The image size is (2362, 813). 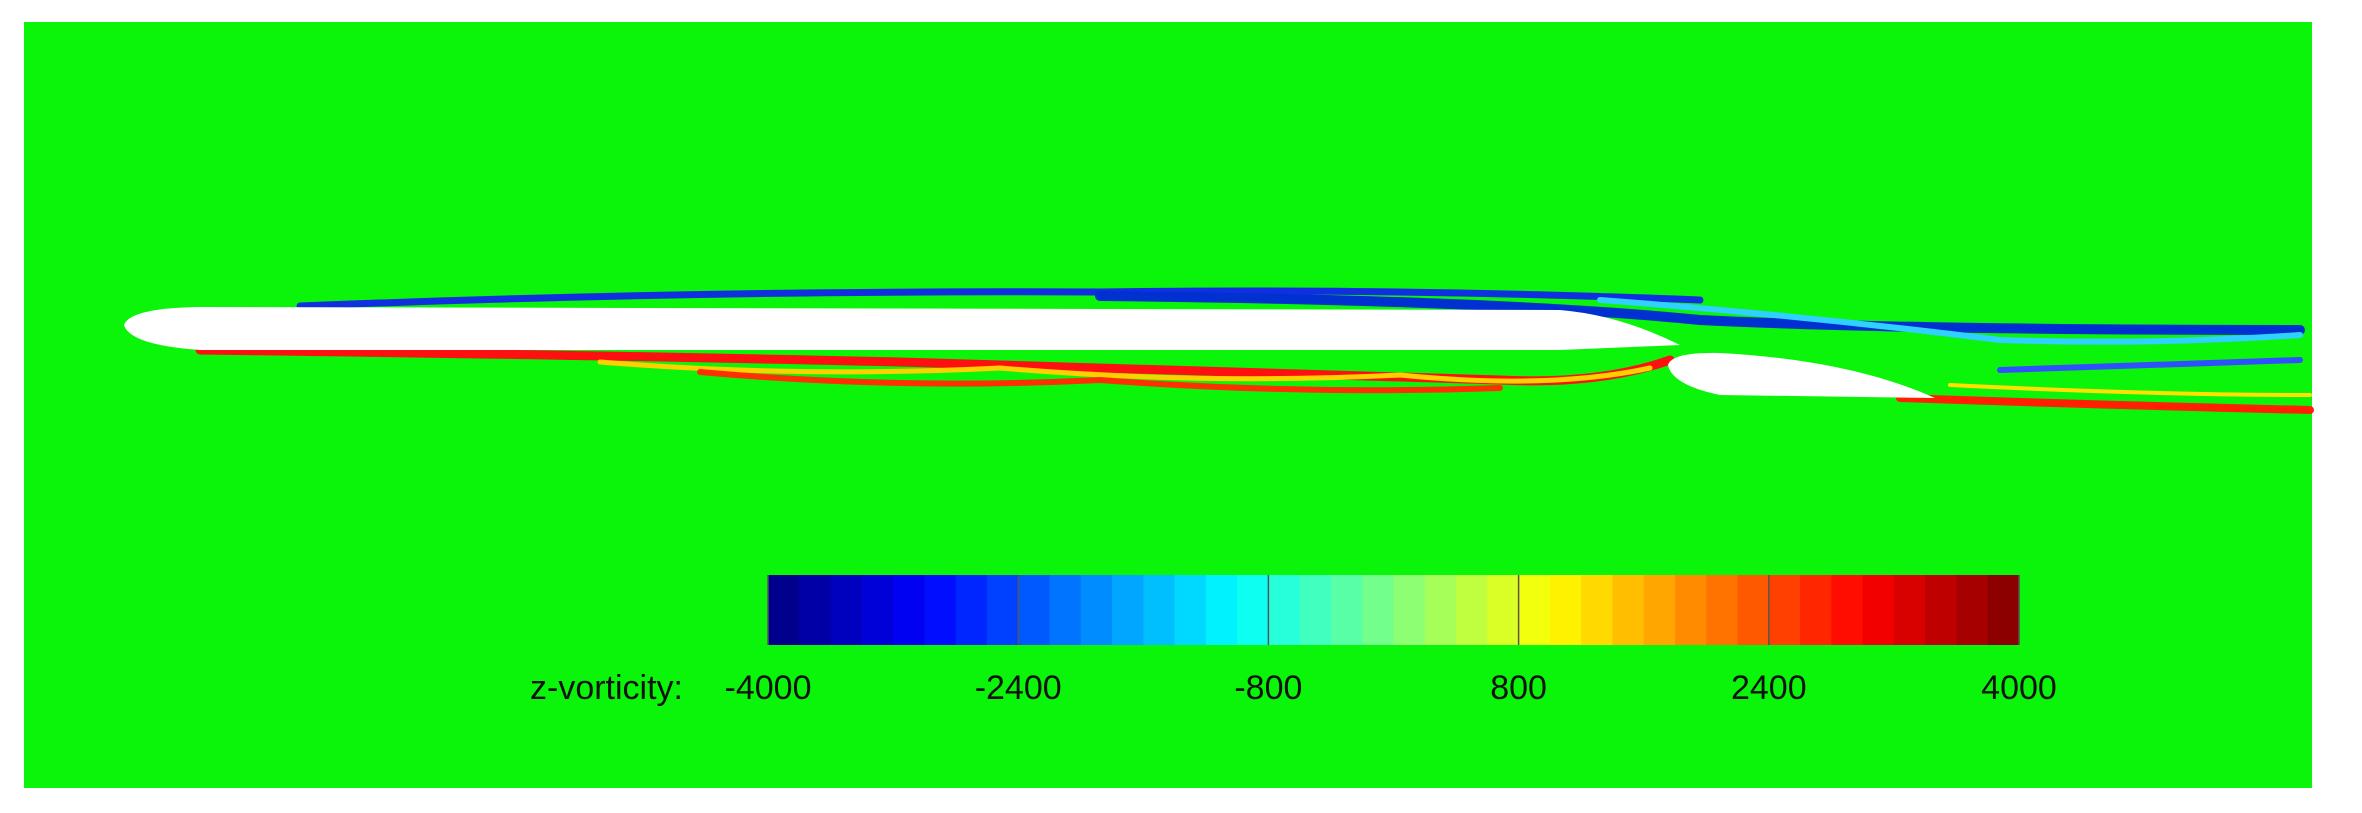 What do you see at coordinates (902, 328) in the screenshot?
I see `main-airfoil` at bounding box center [902, 328].